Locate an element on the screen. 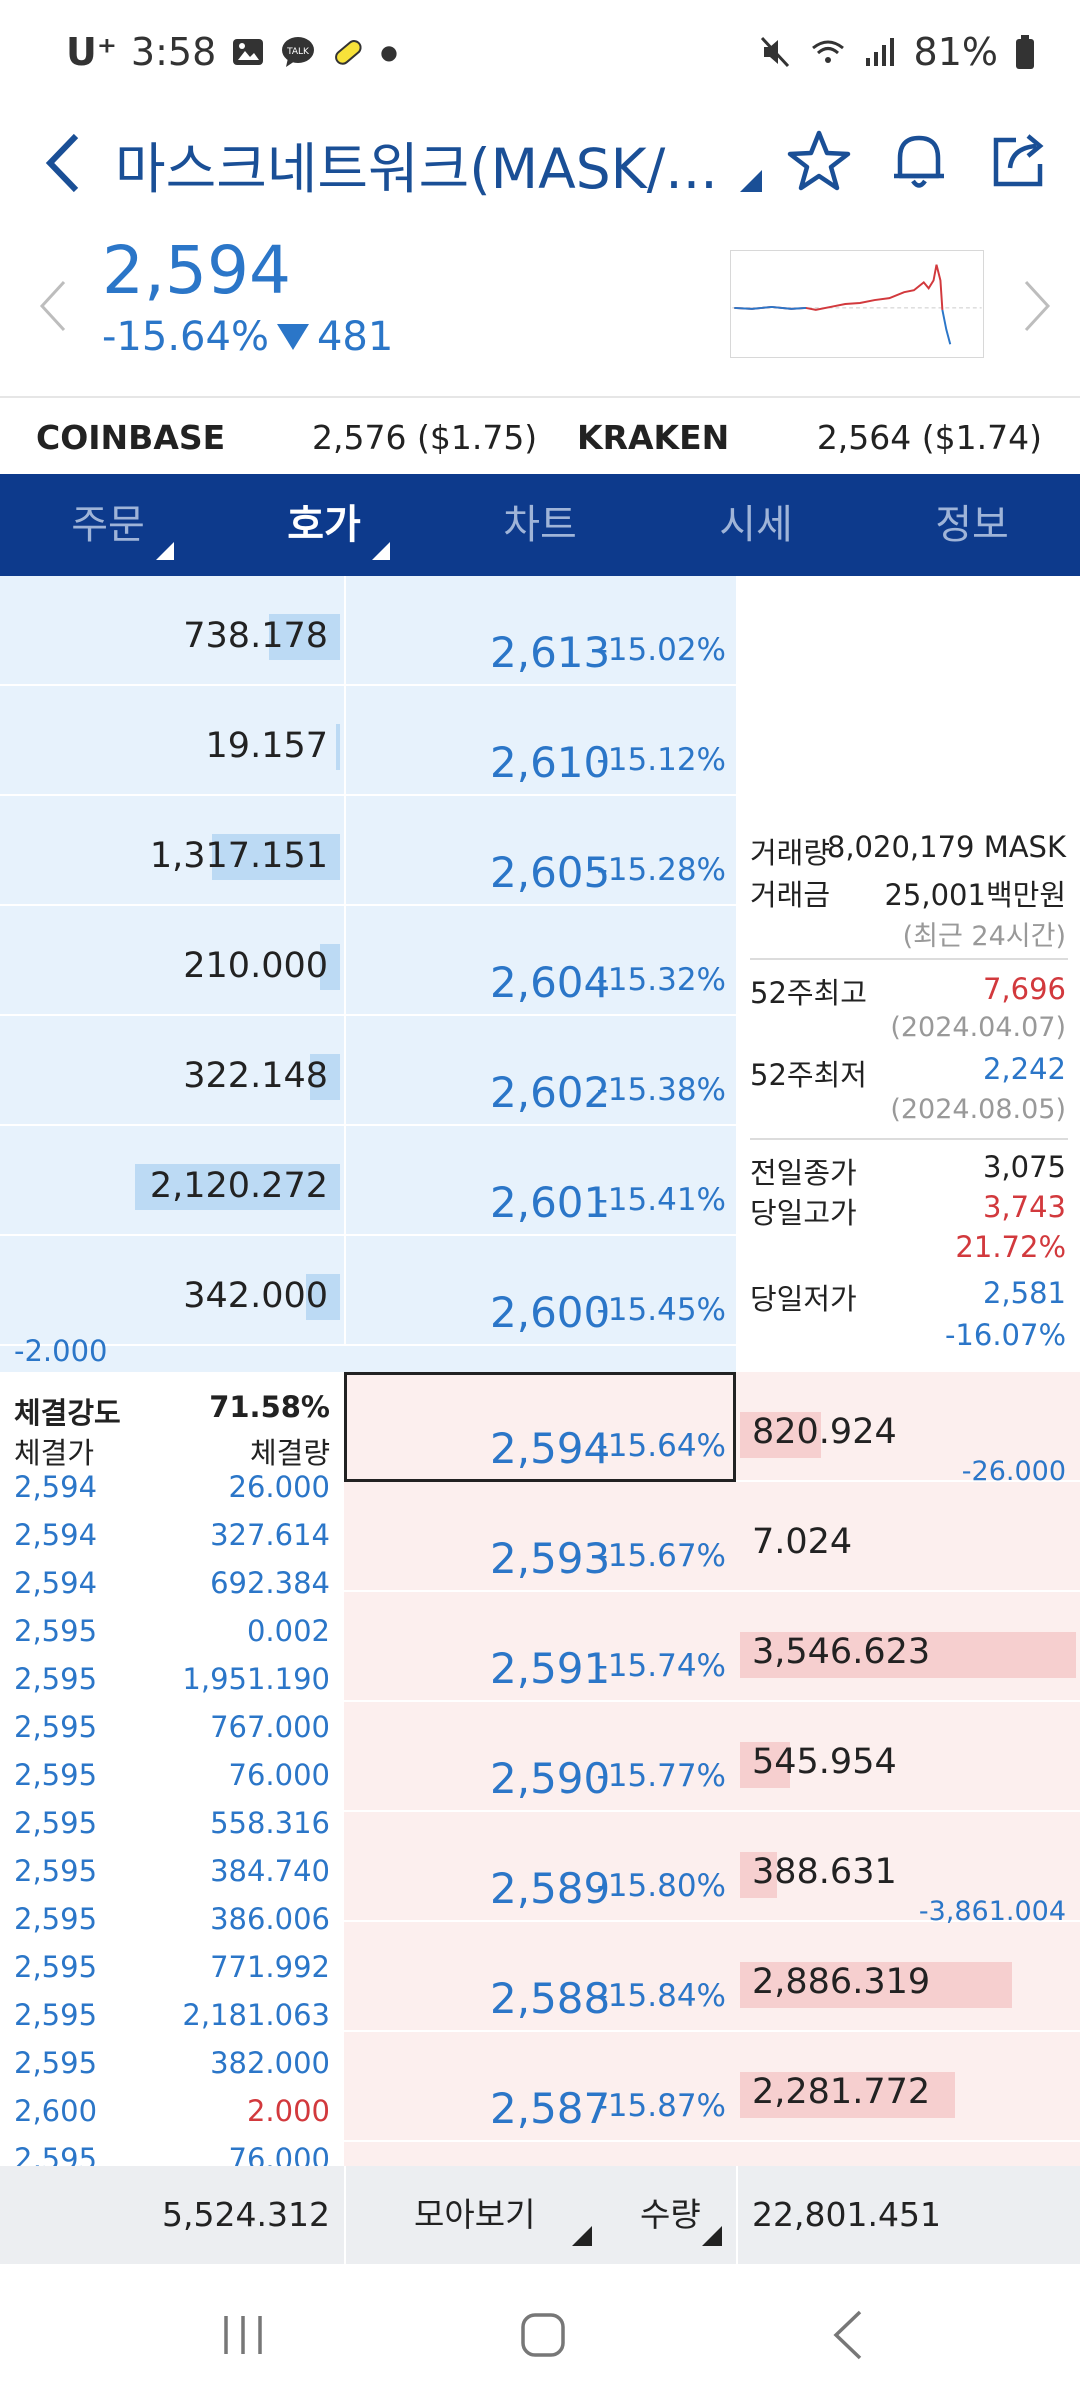  tab-orderbook: 호가 is located at coordinates (324, 525).